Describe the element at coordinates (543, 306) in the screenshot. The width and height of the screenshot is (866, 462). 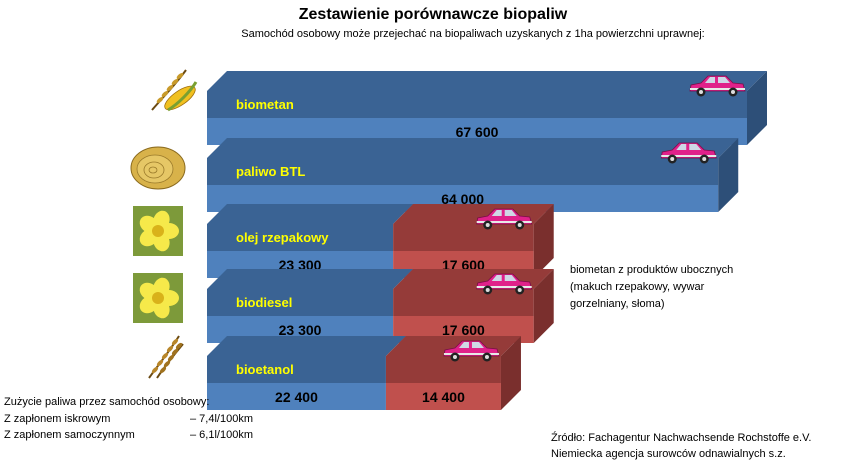
I see `bar-3-side` at that location.